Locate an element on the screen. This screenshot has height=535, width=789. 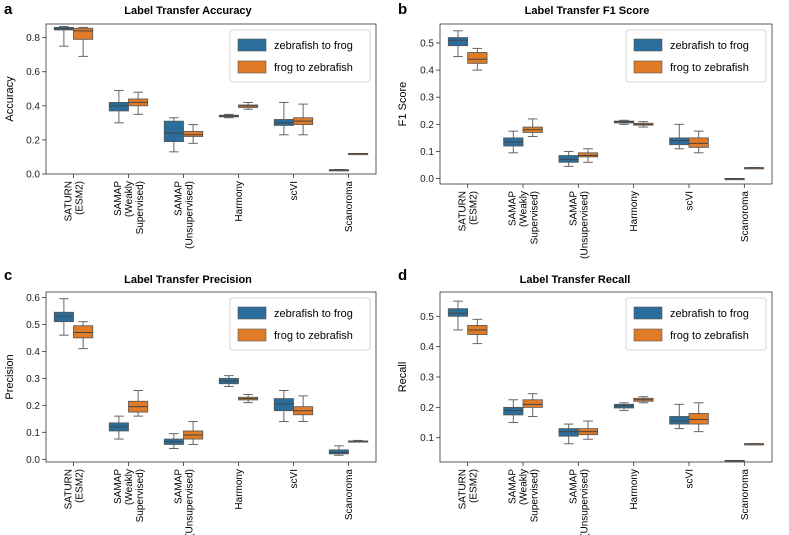
x-tick-line: Scanoroma is located at coordinates (349, 495).